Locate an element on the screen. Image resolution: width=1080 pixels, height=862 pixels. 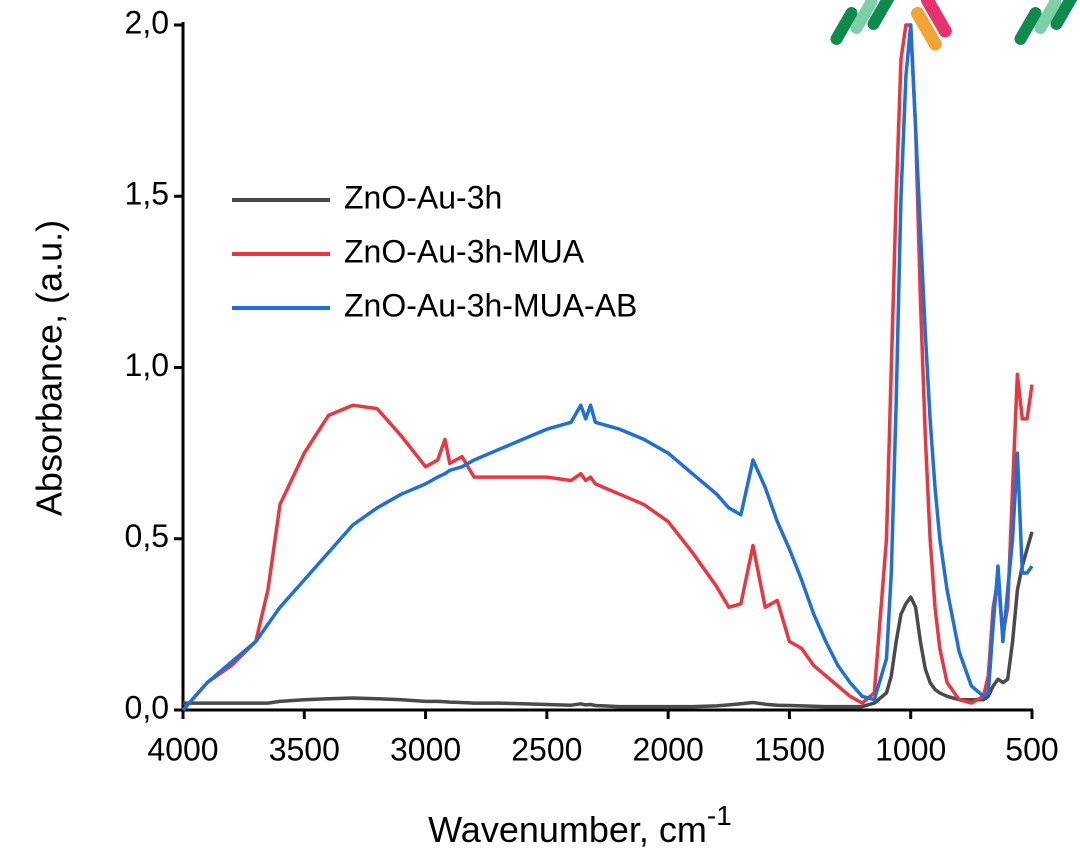
legend-label: ZnO-Au-3h is located at coordinates (423, 197).